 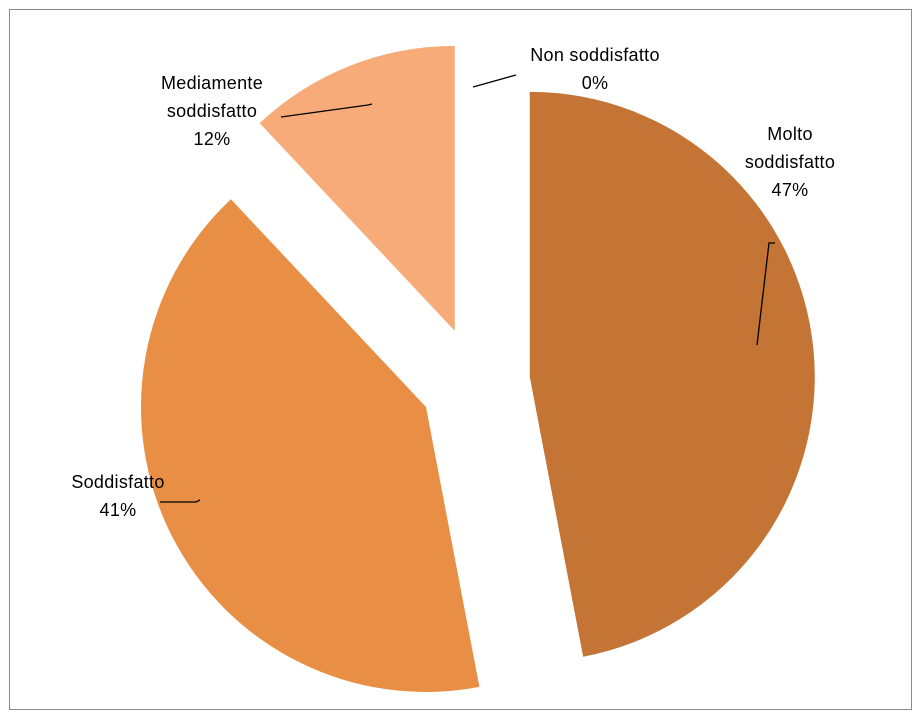 I want to click on slice-label-1: Soddisfatto 41%, so click(x=117, y=496).